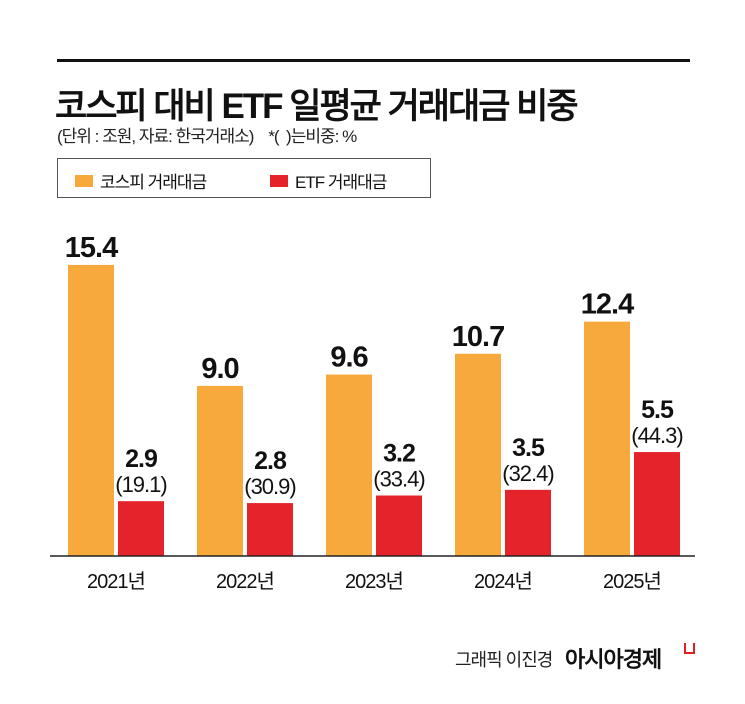 The image size is (745, 704). Describe the element at coordinates (341, 182) in the screenshot. I see `legend-label-etf: ETF 거래대금` at that location.